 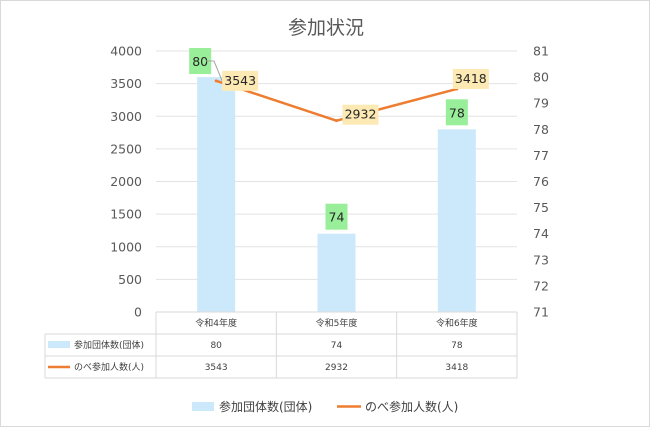 I want to click on right-tick-label: 76, so click(x=541, y=181).